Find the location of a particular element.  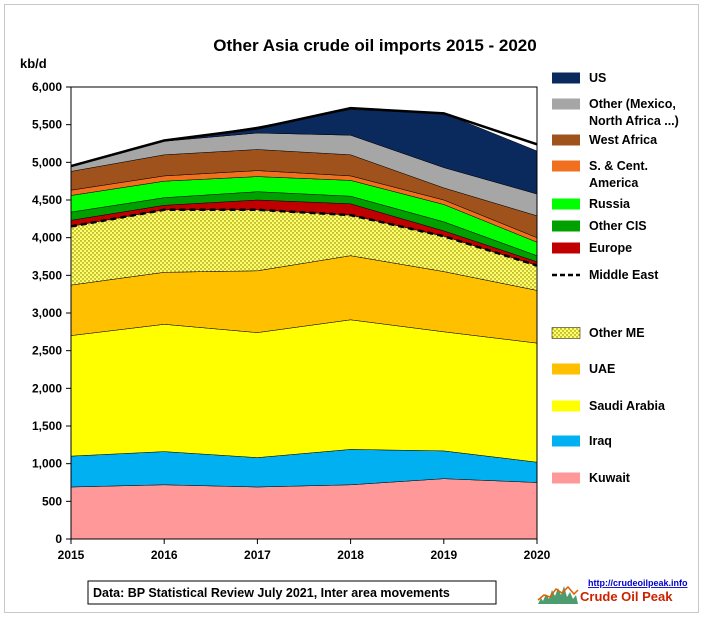

legend-label: S. & Cent. is located at coordinates (618, 166).